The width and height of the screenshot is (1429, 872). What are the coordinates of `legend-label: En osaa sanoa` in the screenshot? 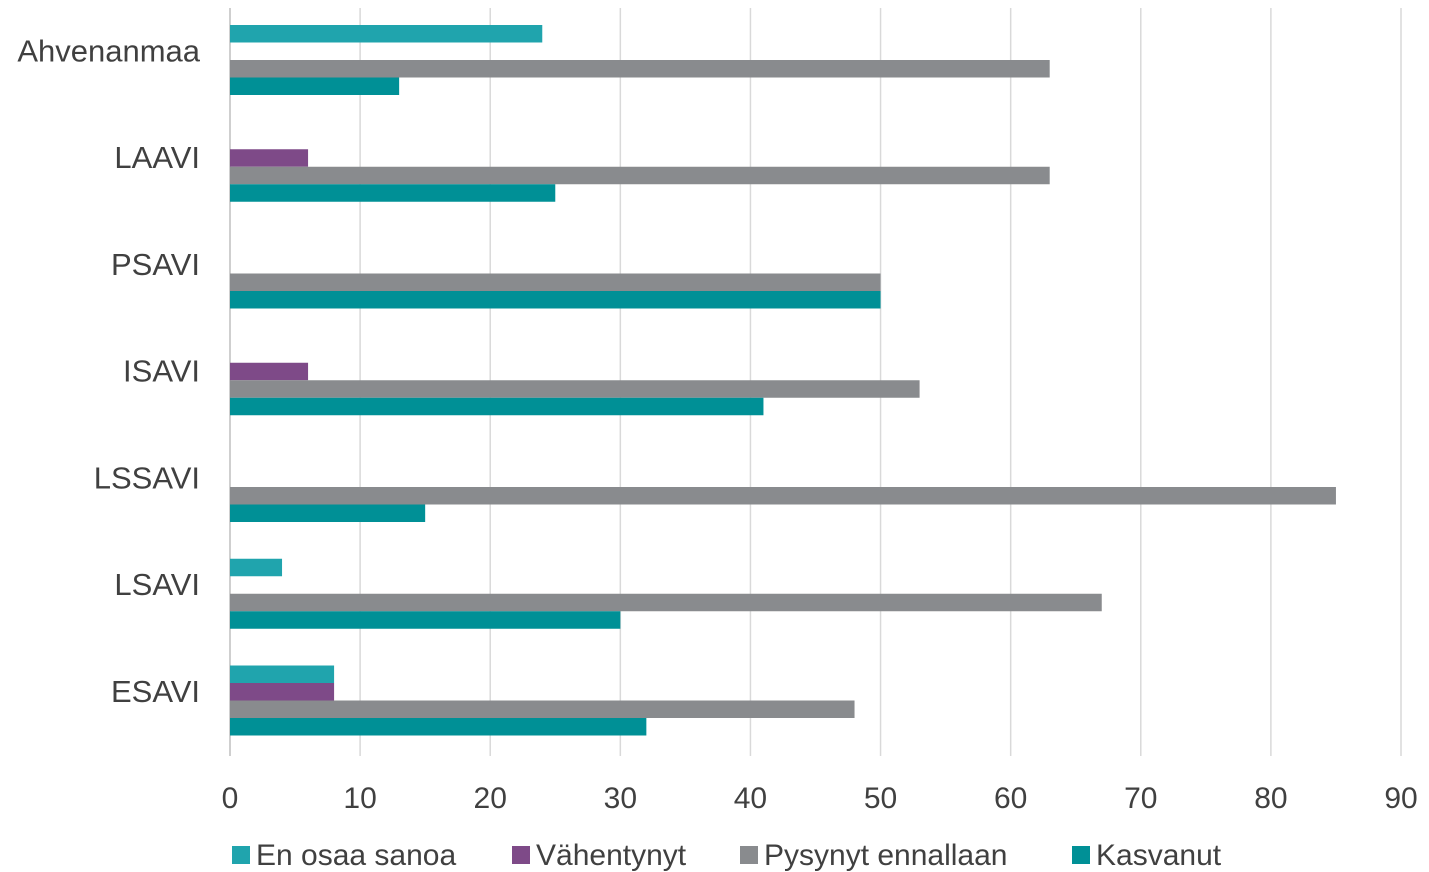 It's located at (356, 855).